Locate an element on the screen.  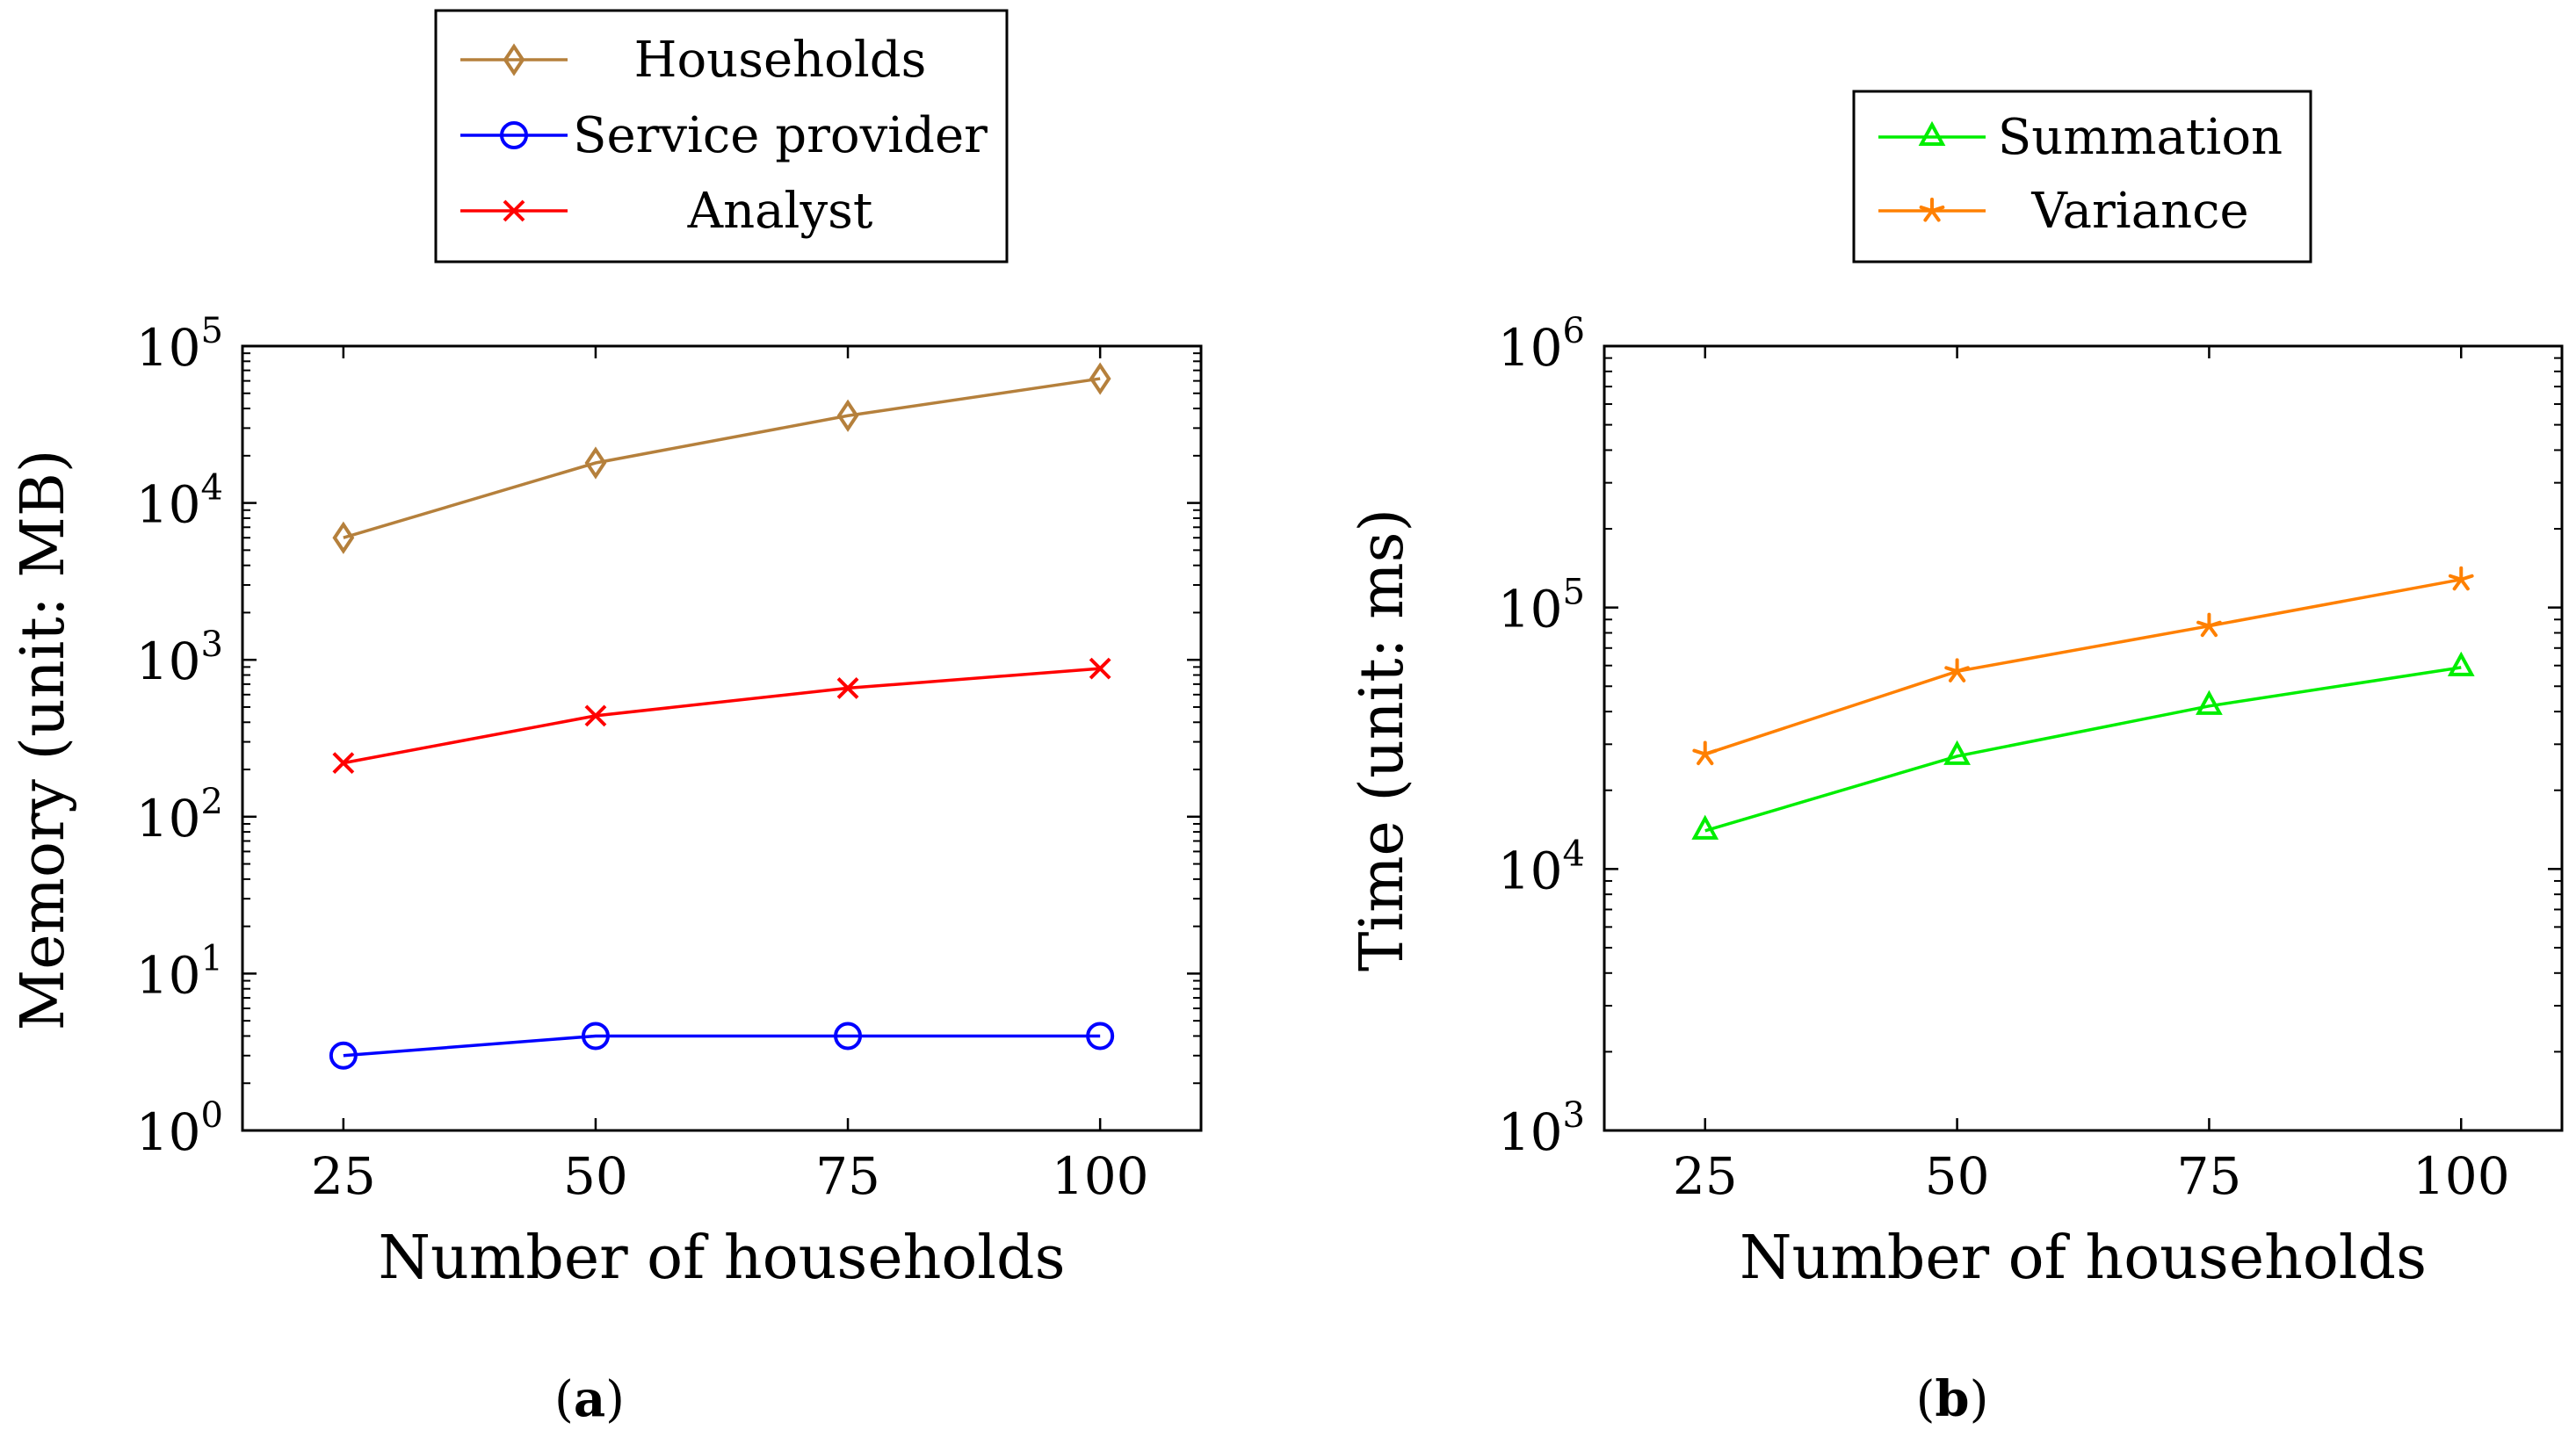
y-tick-label: 10¹ is located at coordinates (179, 971).